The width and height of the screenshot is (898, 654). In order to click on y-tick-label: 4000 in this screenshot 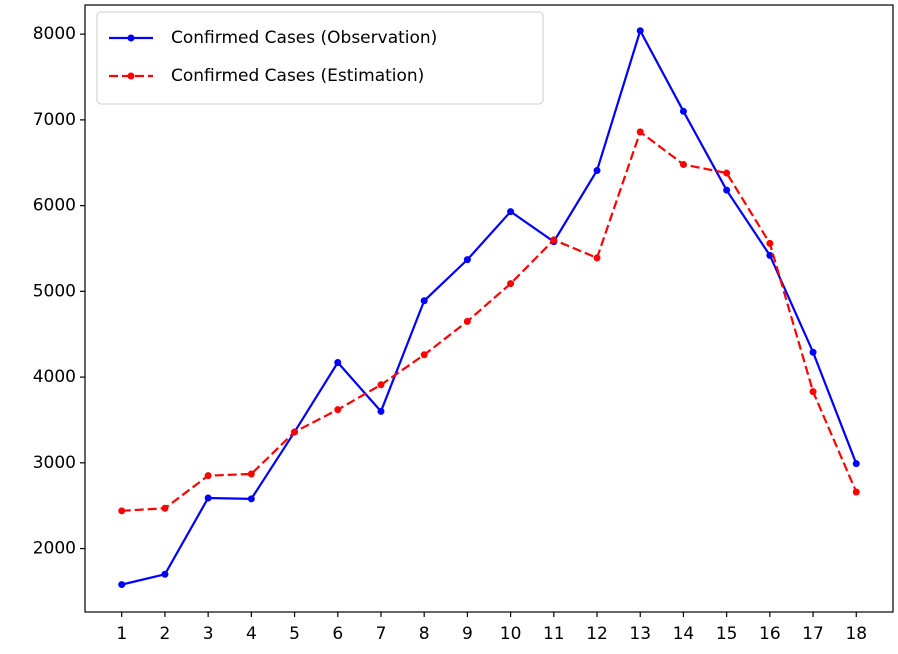, I will do `click(54, 377)`.